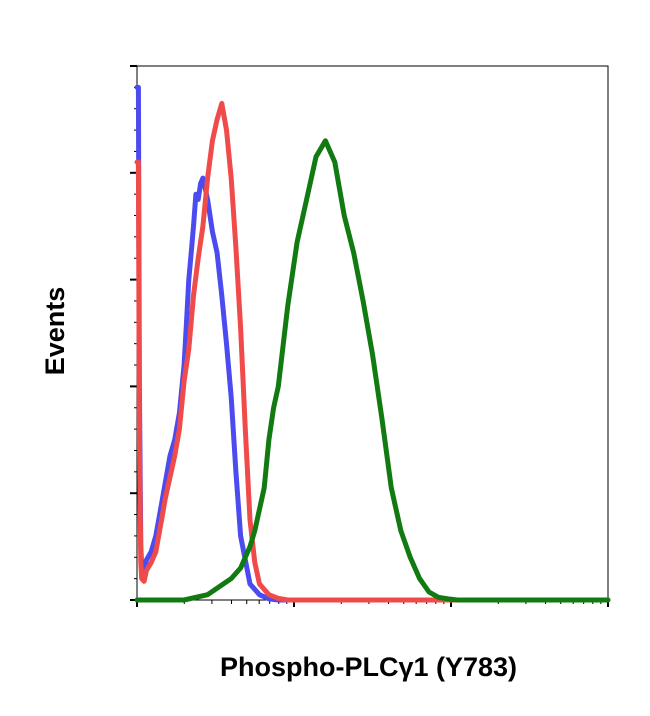 This screenshot has width=650, height=716. Describe the element at coordinates (368, 667) in the screenshot. I see `x-axis-label: Phospho-PLCγ1 (Y783)` at that location.